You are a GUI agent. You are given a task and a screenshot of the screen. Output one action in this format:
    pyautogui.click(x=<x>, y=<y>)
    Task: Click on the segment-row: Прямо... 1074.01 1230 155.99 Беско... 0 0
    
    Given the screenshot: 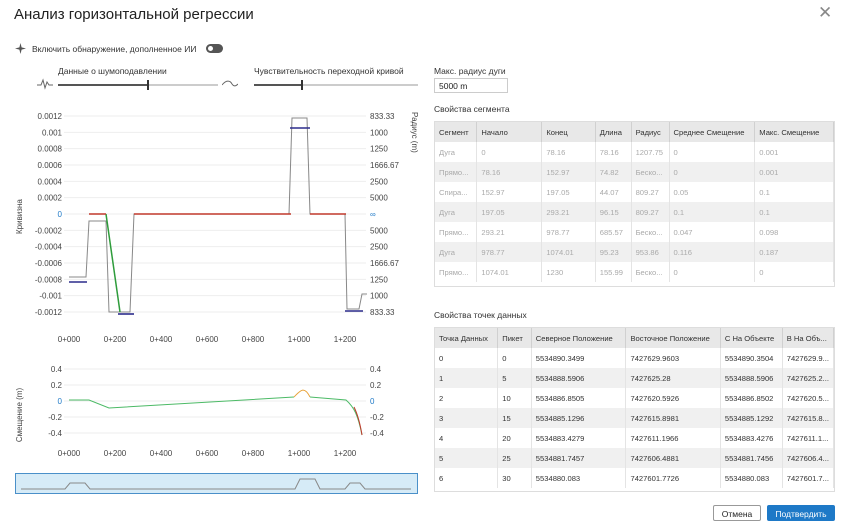 What is the action you would take?
    pyautogui.click(x=634, y=272)
    